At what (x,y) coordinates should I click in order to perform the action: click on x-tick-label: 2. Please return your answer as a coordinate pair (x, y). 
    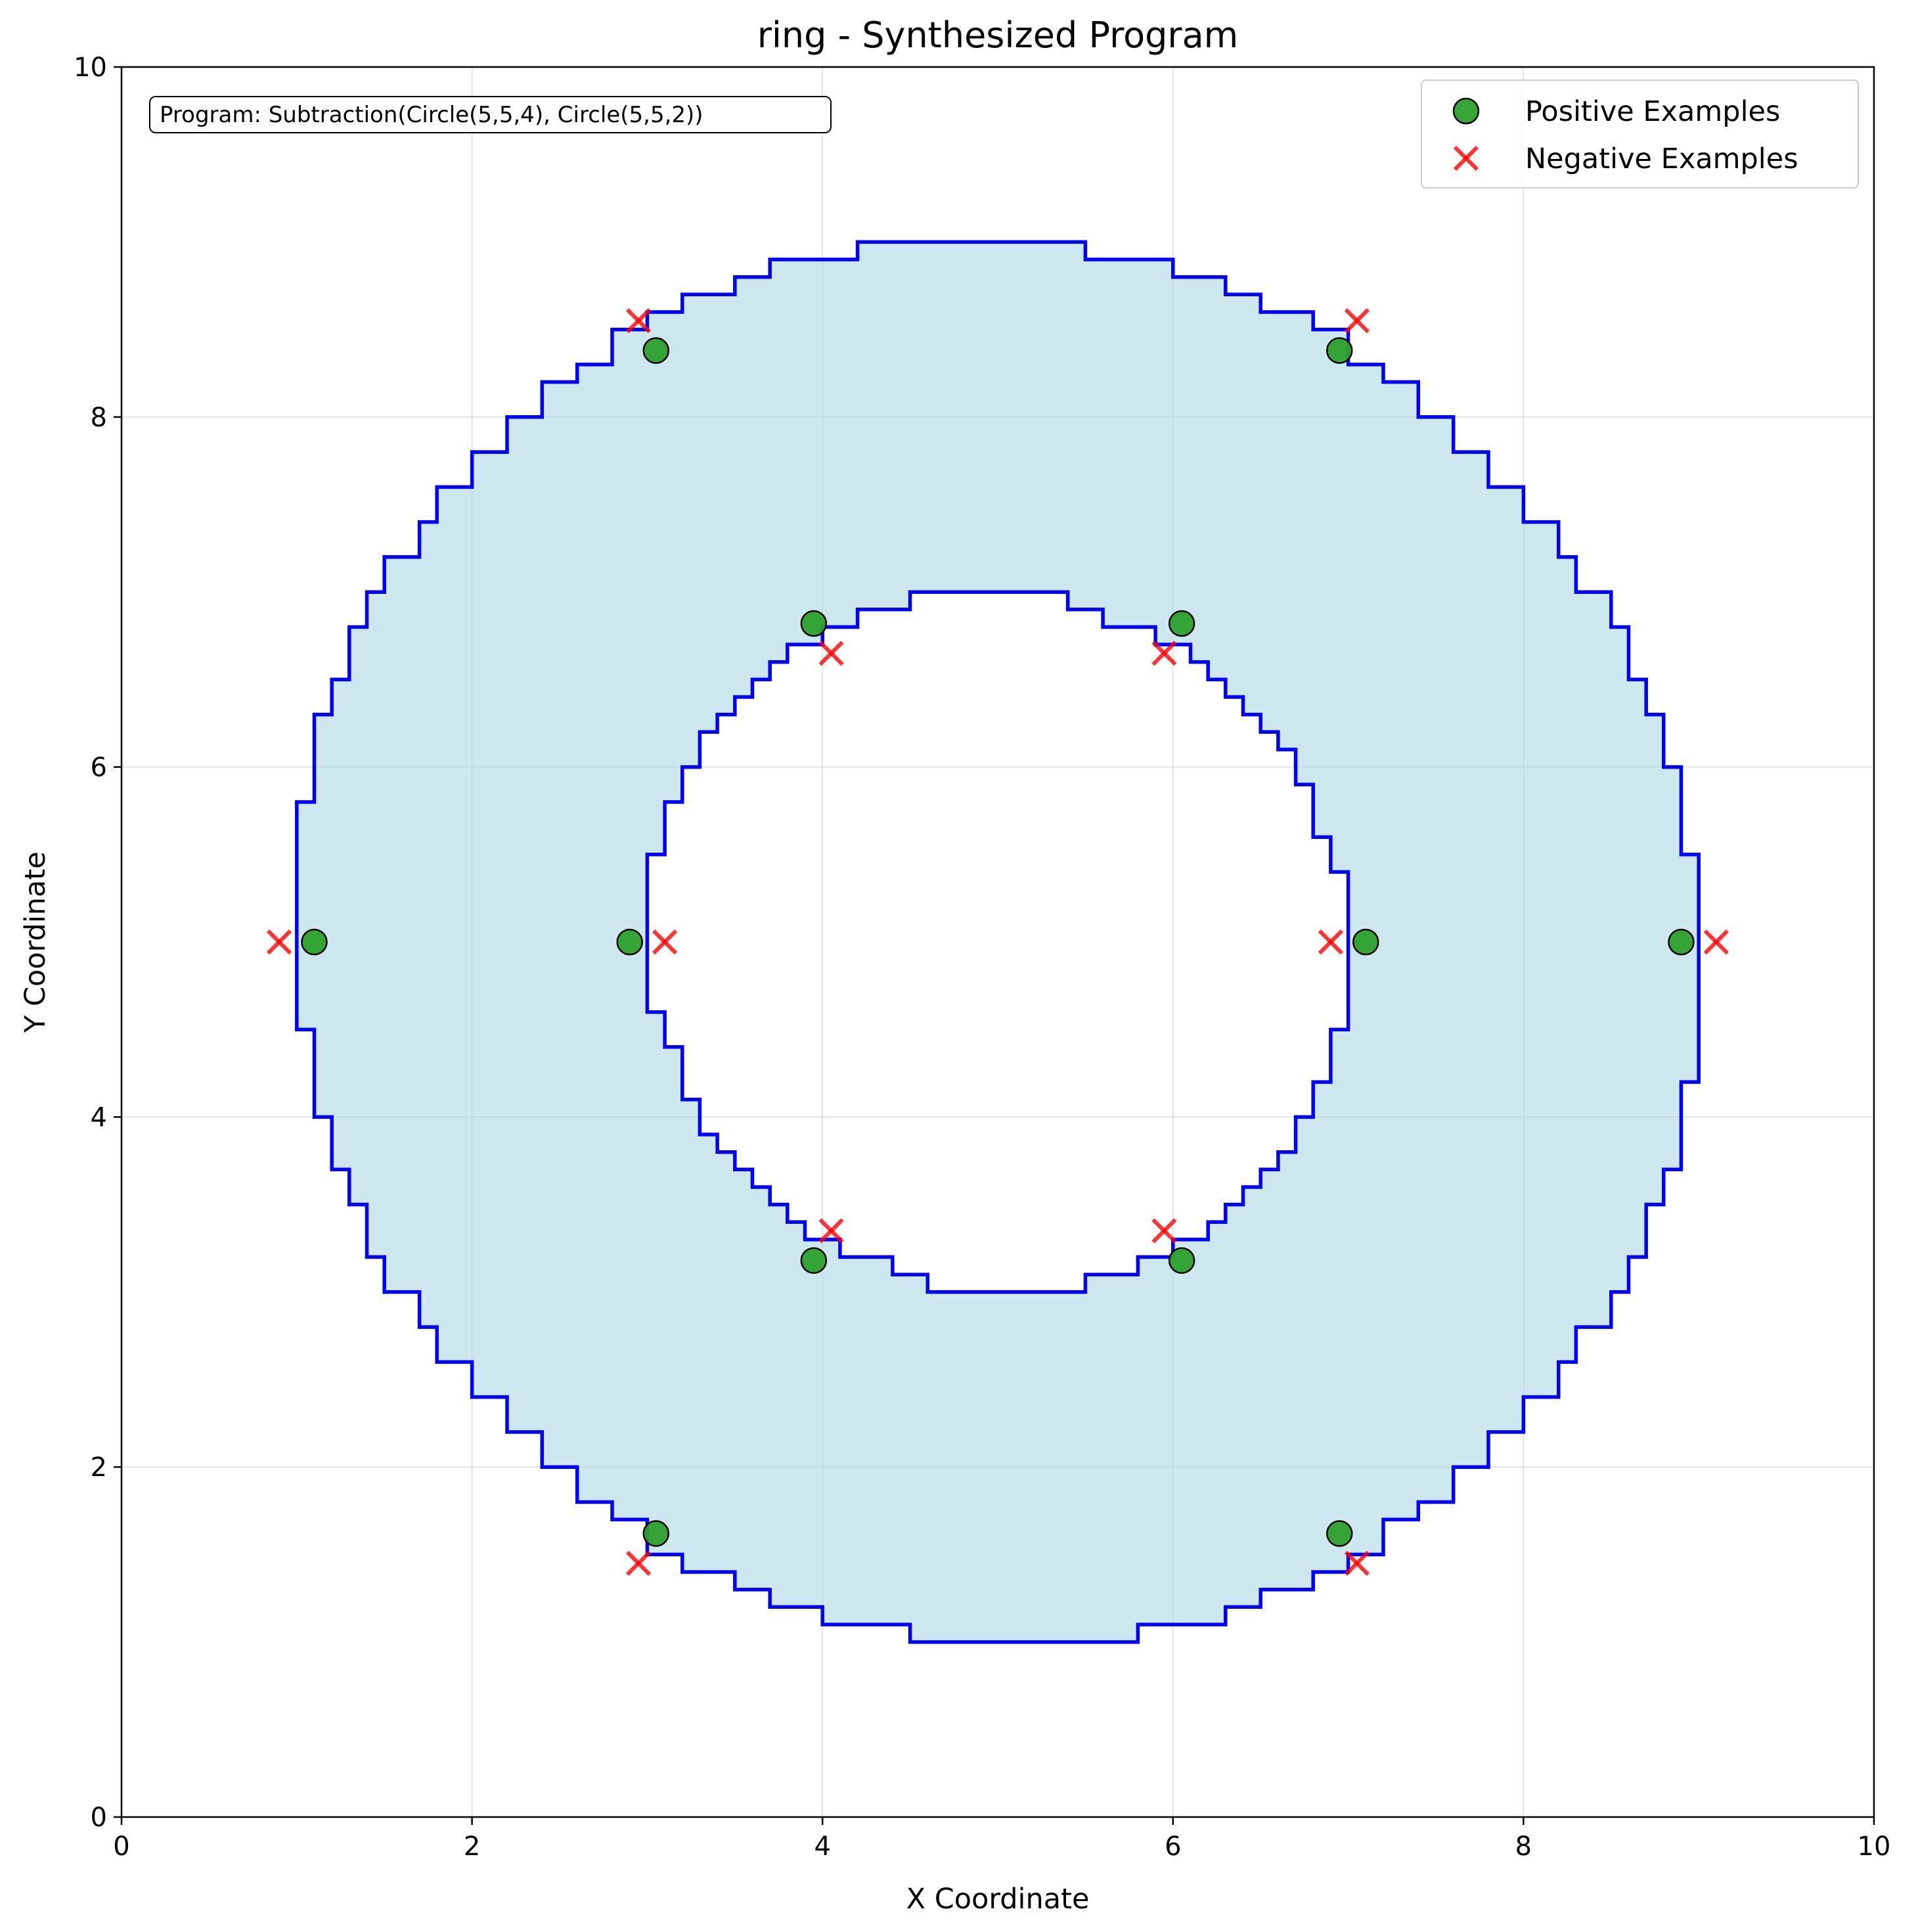
    Looking at the image, I should click on (472, 1847).